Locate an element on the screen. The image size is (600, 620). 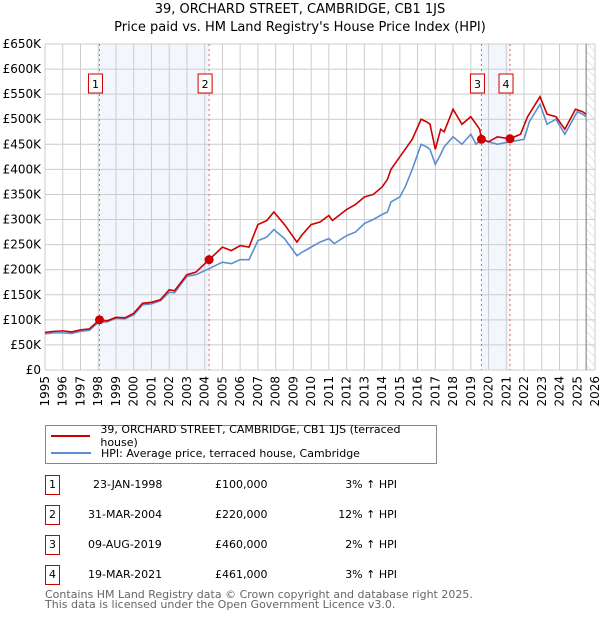
x-tick-label: 2008 is located at coordinates (276, 391).